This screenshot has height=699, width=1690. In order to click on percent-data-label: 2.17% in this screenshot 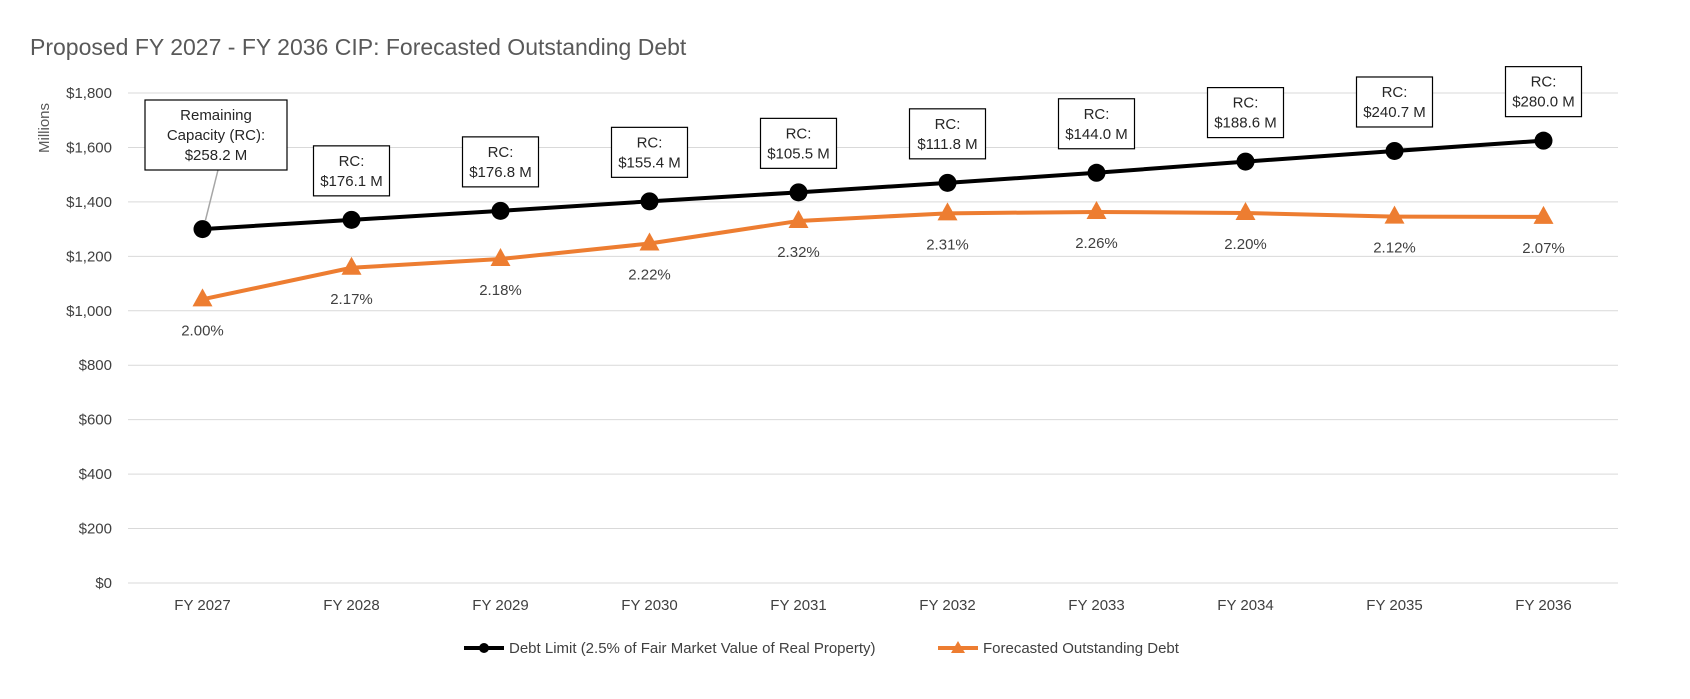, I will do `click(351, 299)`.